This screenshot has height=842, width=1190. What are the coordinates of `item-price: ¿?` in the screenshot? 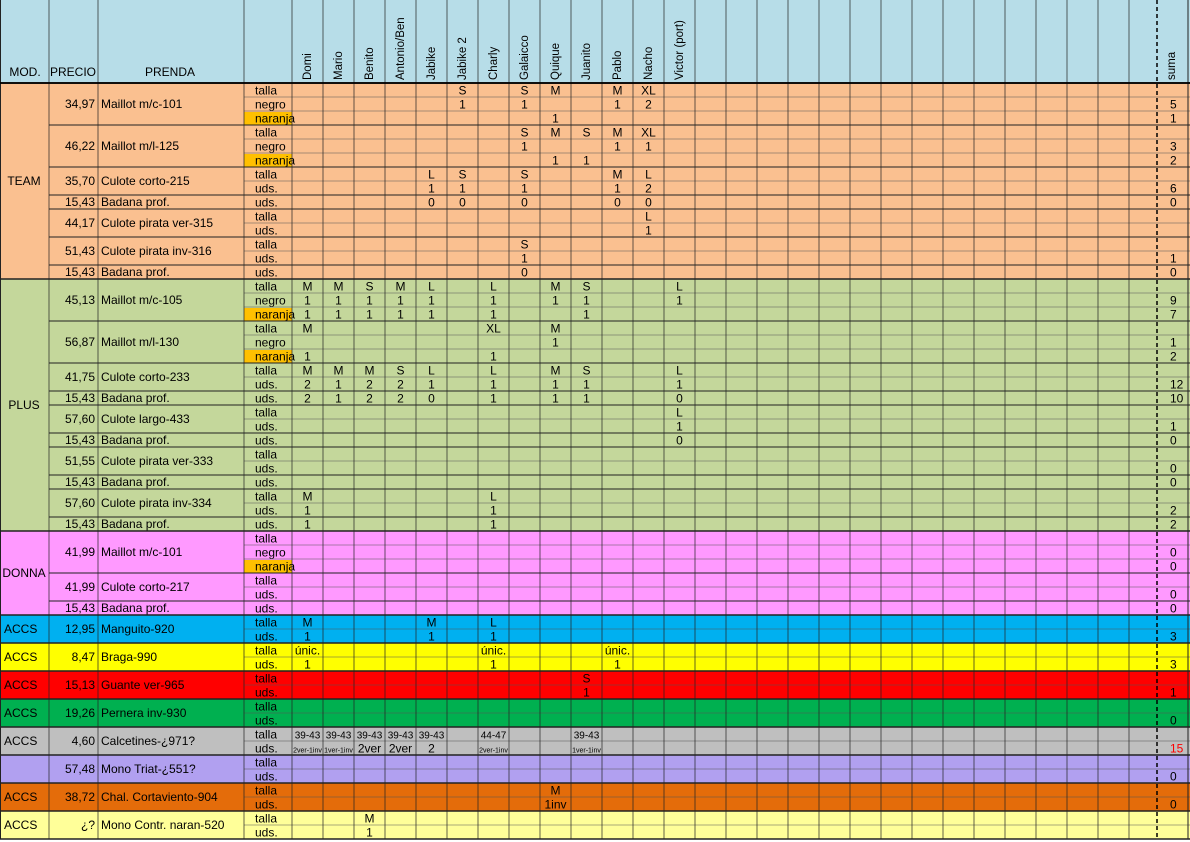 It's located at (88, 825).